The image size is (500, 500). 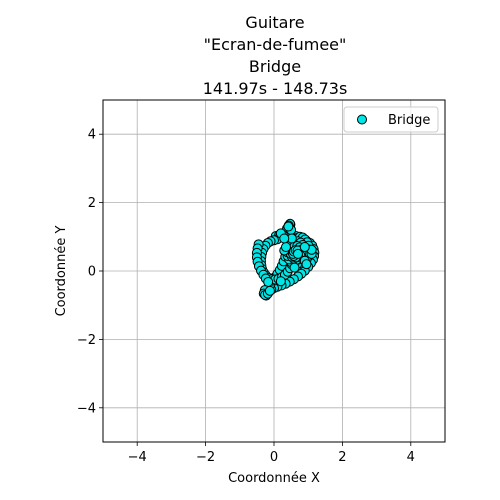 What do you see at coordinates (86, 408) in the screenshot?
I see `y-tick-label: −4` at bounding box center [86, 408].